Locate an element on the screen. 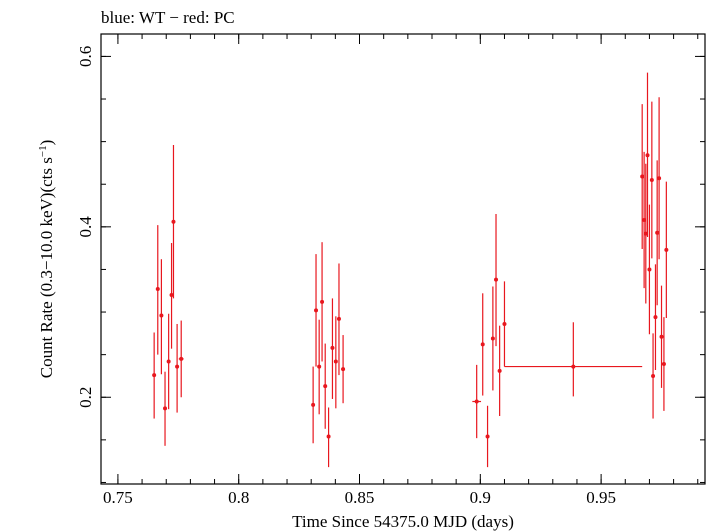 This screenshot has height=532, width=709. y-axis-label: Count Rate (0.3−10.0 keV)(cts s−1) is located at coordinates (46, 259).